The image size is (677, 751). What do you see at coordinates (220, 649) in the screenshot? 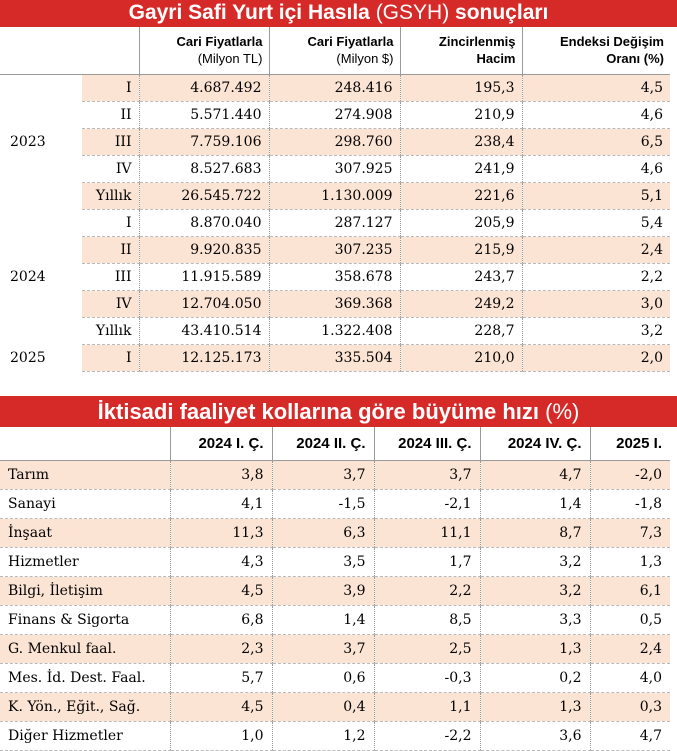
I see `growth-value: 2,3` at bounding box center [220, 649].